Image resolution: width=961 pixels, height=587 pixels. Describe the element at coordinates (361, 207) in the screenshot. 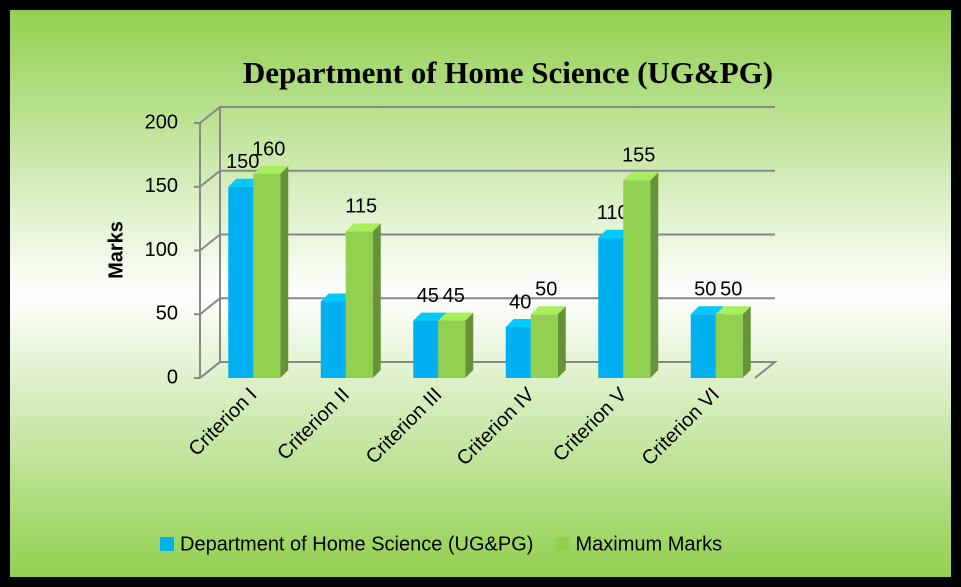

I see `data-label: 115` at that location.